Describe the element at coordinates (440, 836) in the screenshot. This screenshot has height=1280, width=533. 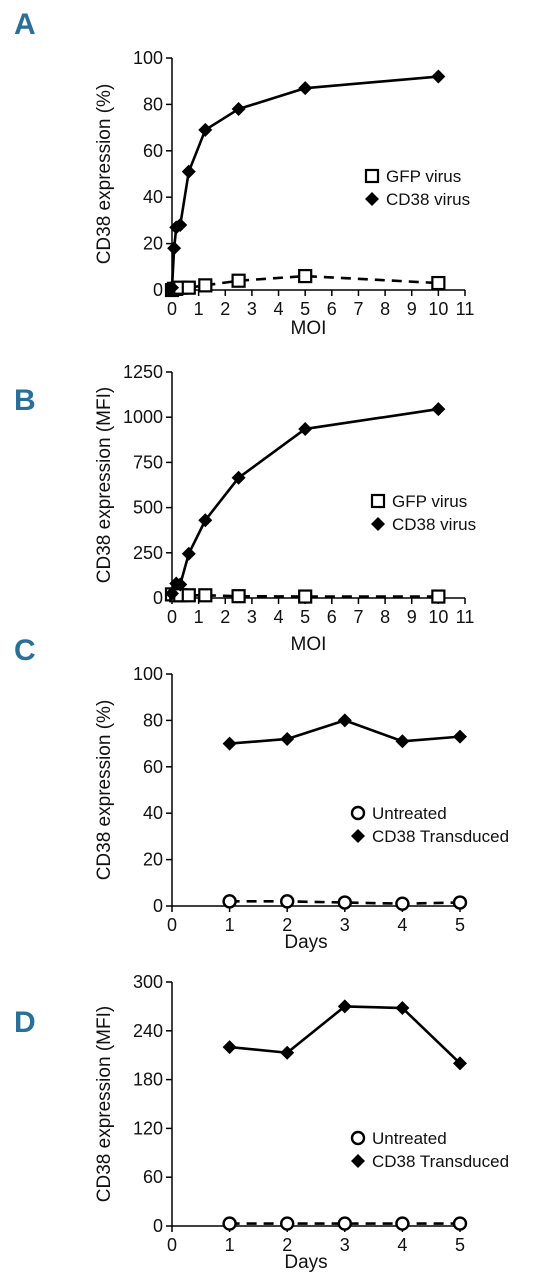
I see `panel-c-legend-label: CD38 Transduced` at that location.